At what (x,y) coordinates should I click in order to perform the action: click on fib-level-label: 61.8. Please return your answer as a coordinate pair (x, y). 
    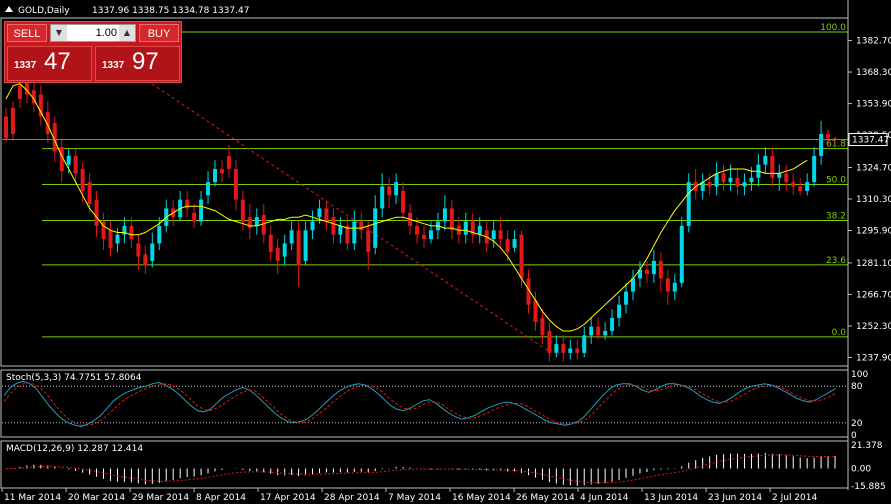
    Looking at the image, I should click on (836, 145).